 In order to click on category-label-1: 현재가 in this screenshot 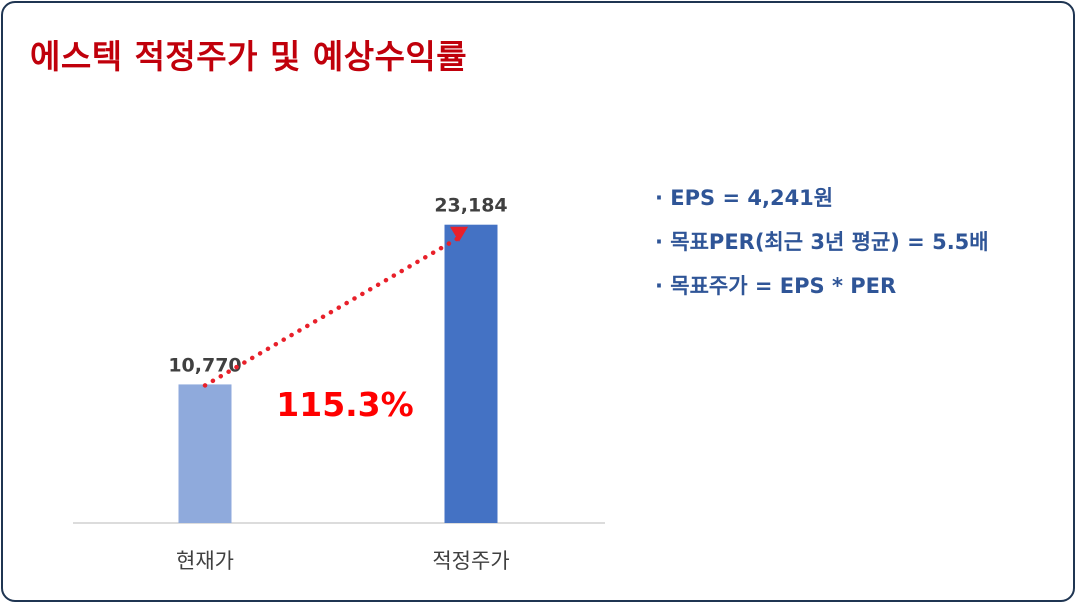, I will do `click(205, 561)`.